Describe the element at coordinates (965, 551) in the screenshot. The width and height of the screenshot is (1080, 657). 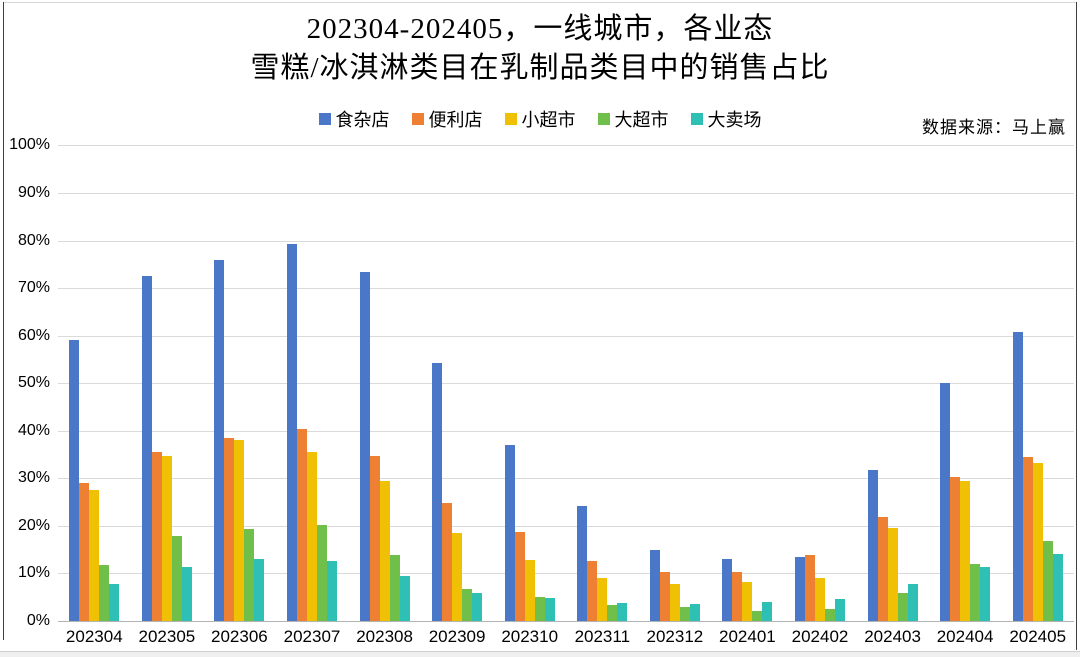
I see `bar-小超市-202404` at that location.